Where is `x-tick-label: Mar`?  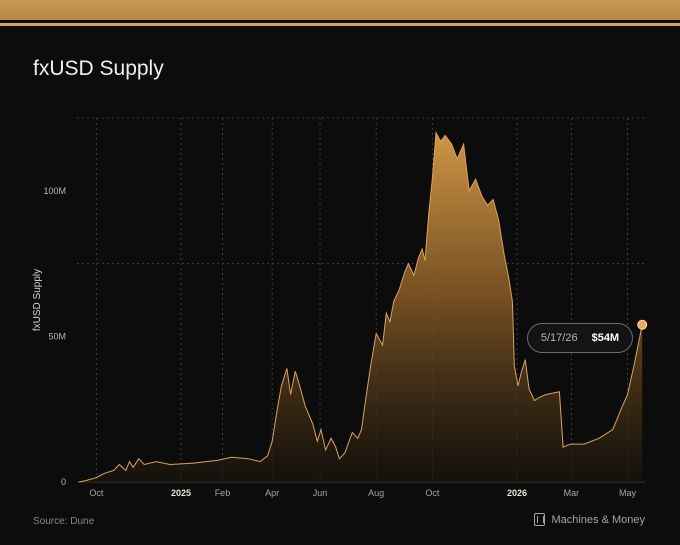
x-tick-label: Mar is located at coordinates (572, 493).